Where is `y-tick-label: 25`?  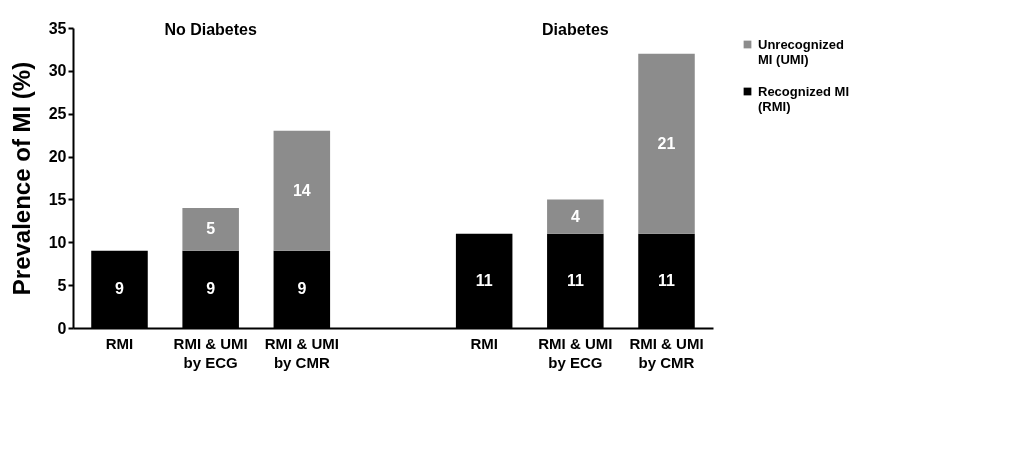 y-tick-label: 25 is located at coordinates (57, 114).